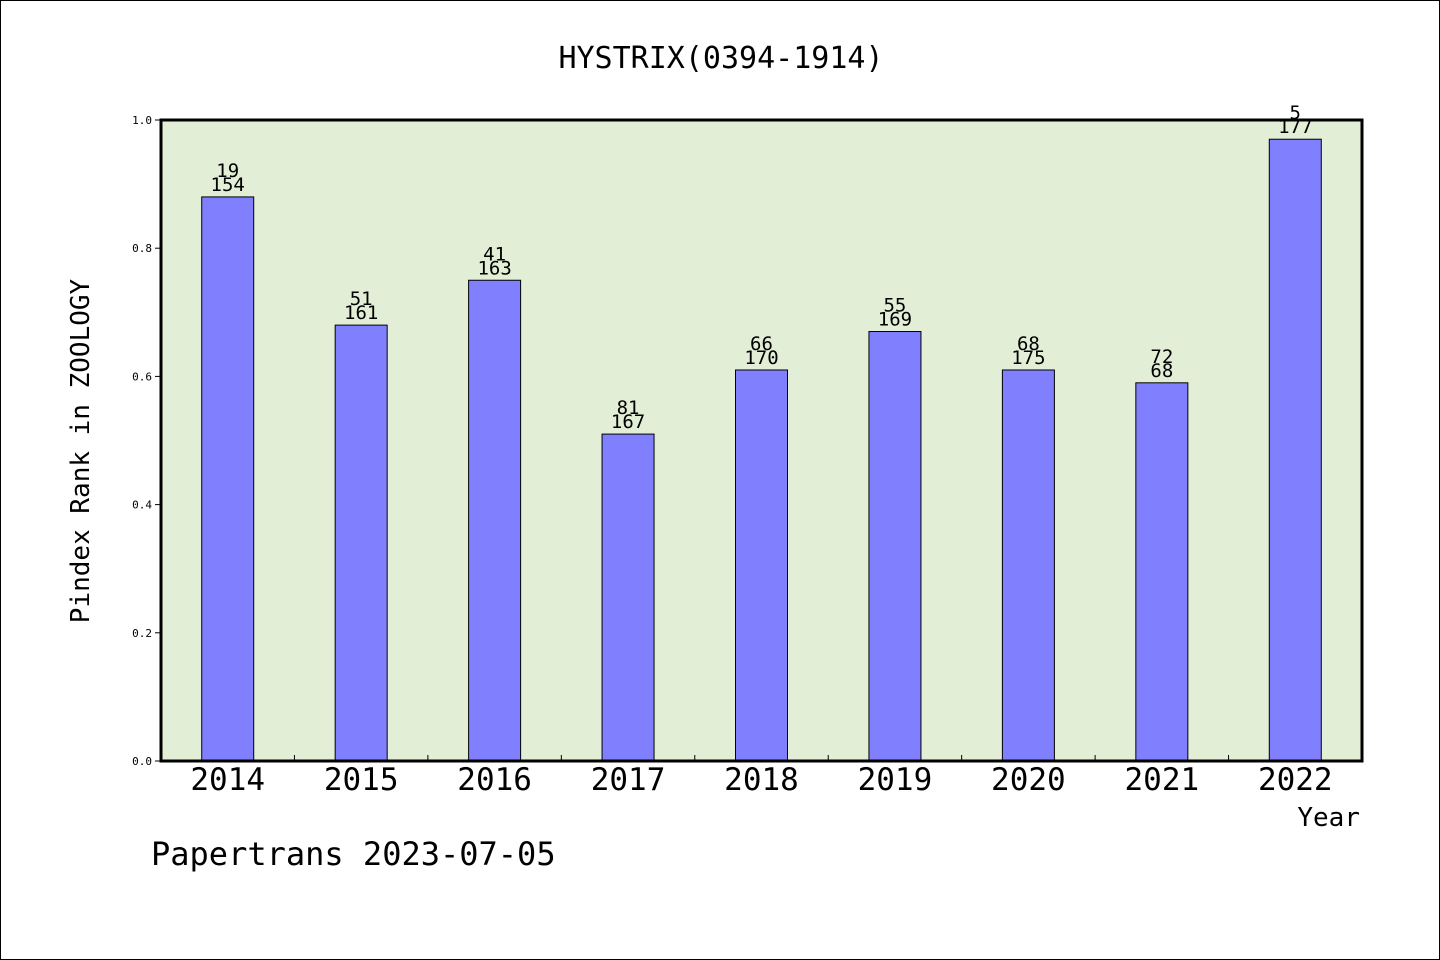  What do you see at coordinates (1295, 113) in the screenshot?
I see `bar-label-top: 5` at bounding box center [1295, 113].